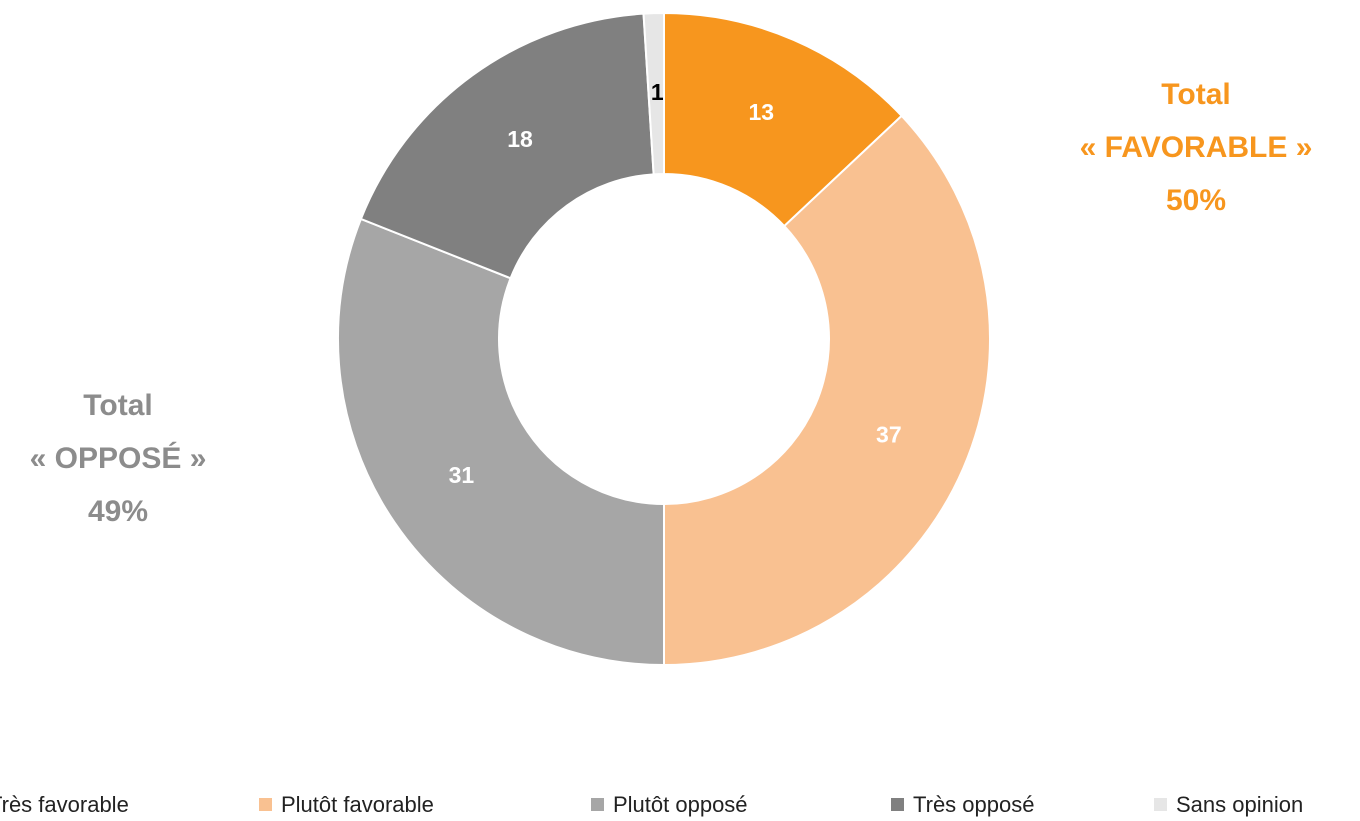 The height and width of the screenshot is (821, 1360). Describe the element at coordinates (64, 804) in the screenshot. I see `legend-label: Très favorable` at that location.